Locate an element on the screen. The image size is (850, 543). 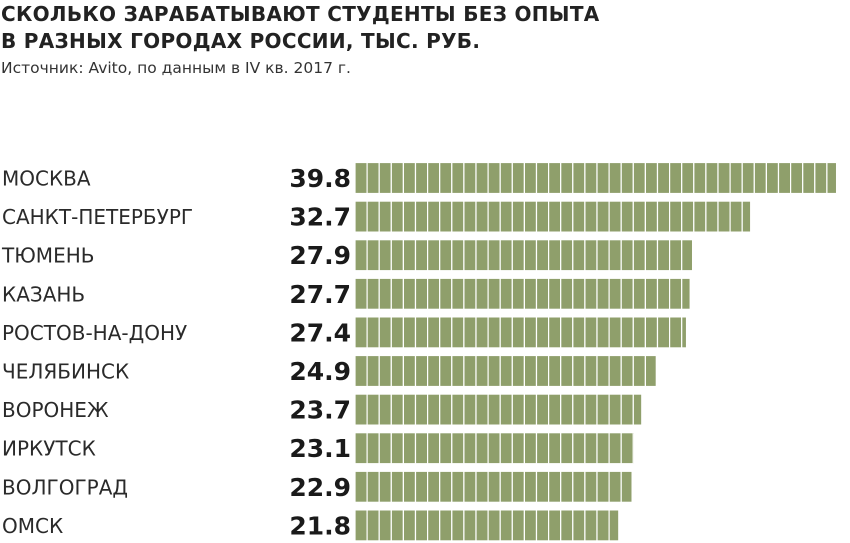
value-label: 22.9 is located at coordinates (320, 487).